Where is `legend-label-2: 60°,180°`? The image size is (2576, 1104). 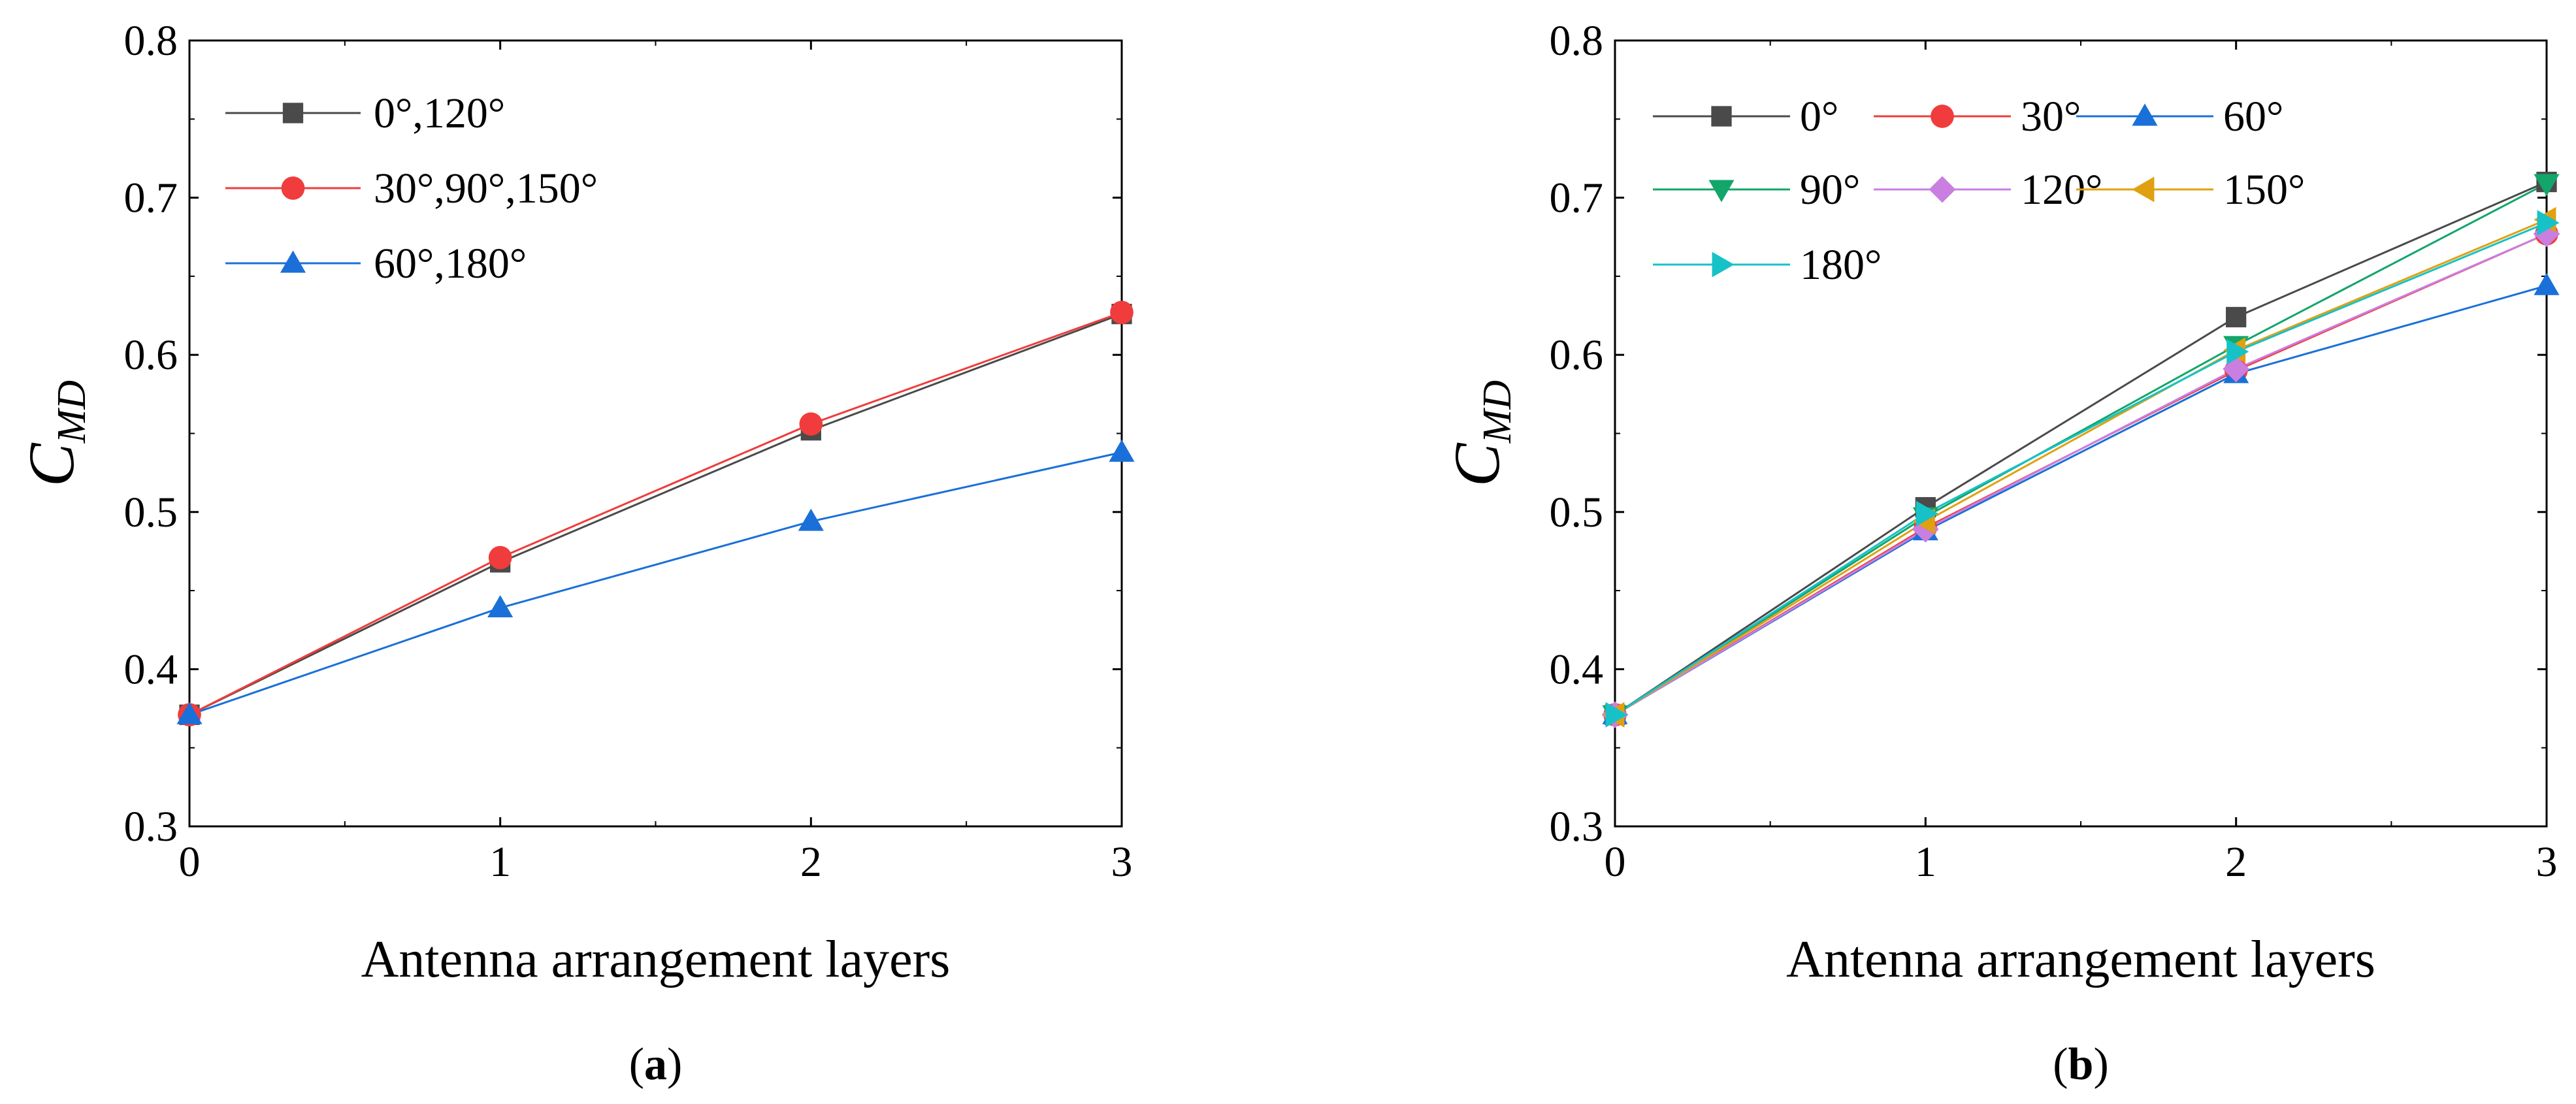
legend-label-2: 60°,180° is located at coordinates (450, 263).